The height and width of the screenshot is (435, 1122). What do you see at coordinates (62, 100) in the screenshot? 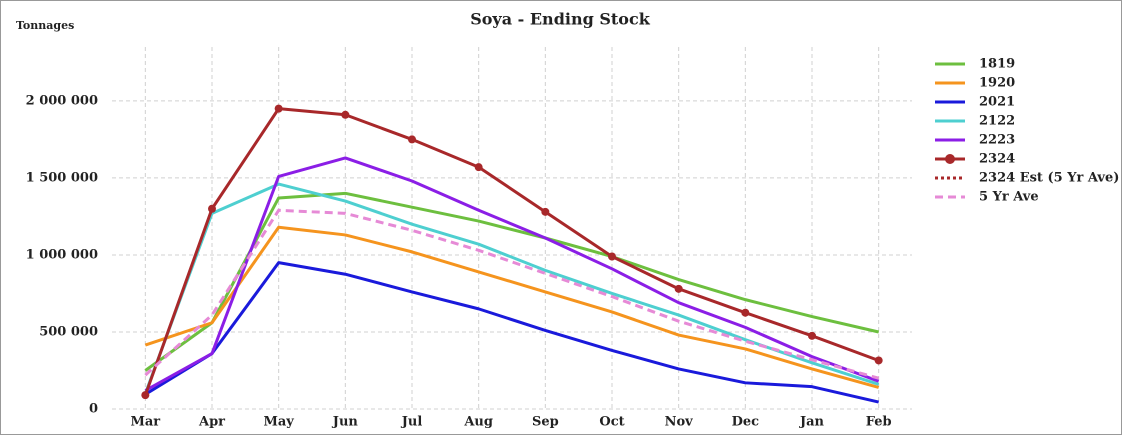
I see `y-tick-label: 2 000 000` at bounding box center [62, 100].